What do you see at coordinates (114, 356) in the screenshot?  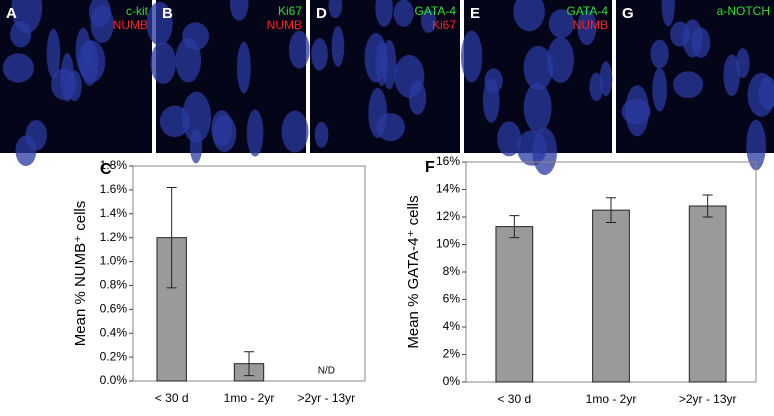 I see `y-tick-label: 0.2%` at bounding box center [114, 356].